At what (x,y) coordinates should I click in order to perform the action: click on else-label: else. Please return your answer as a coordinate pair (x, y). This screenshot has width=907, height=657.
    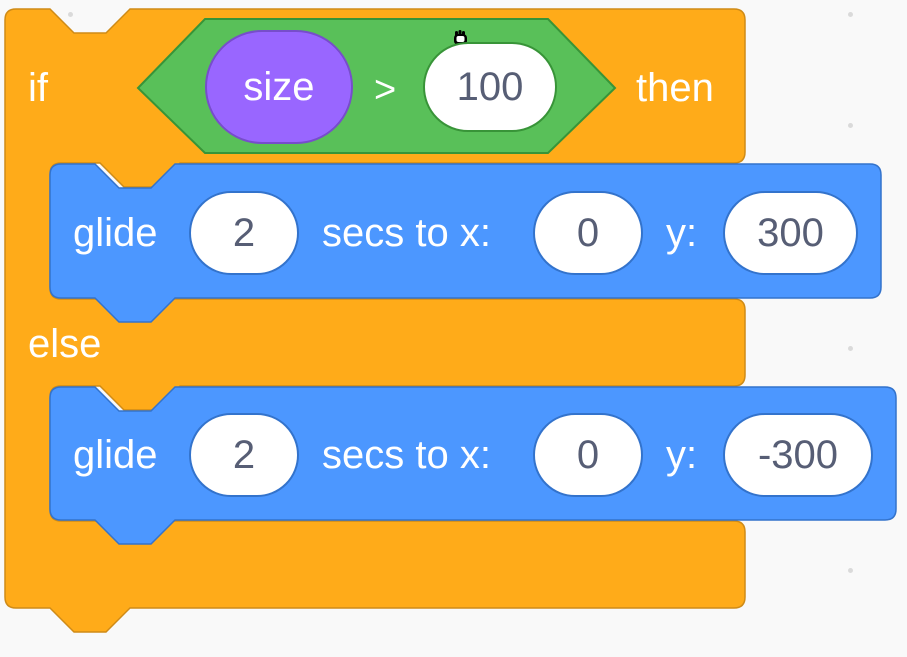
    Looking at the image, I should click on (65, 344).